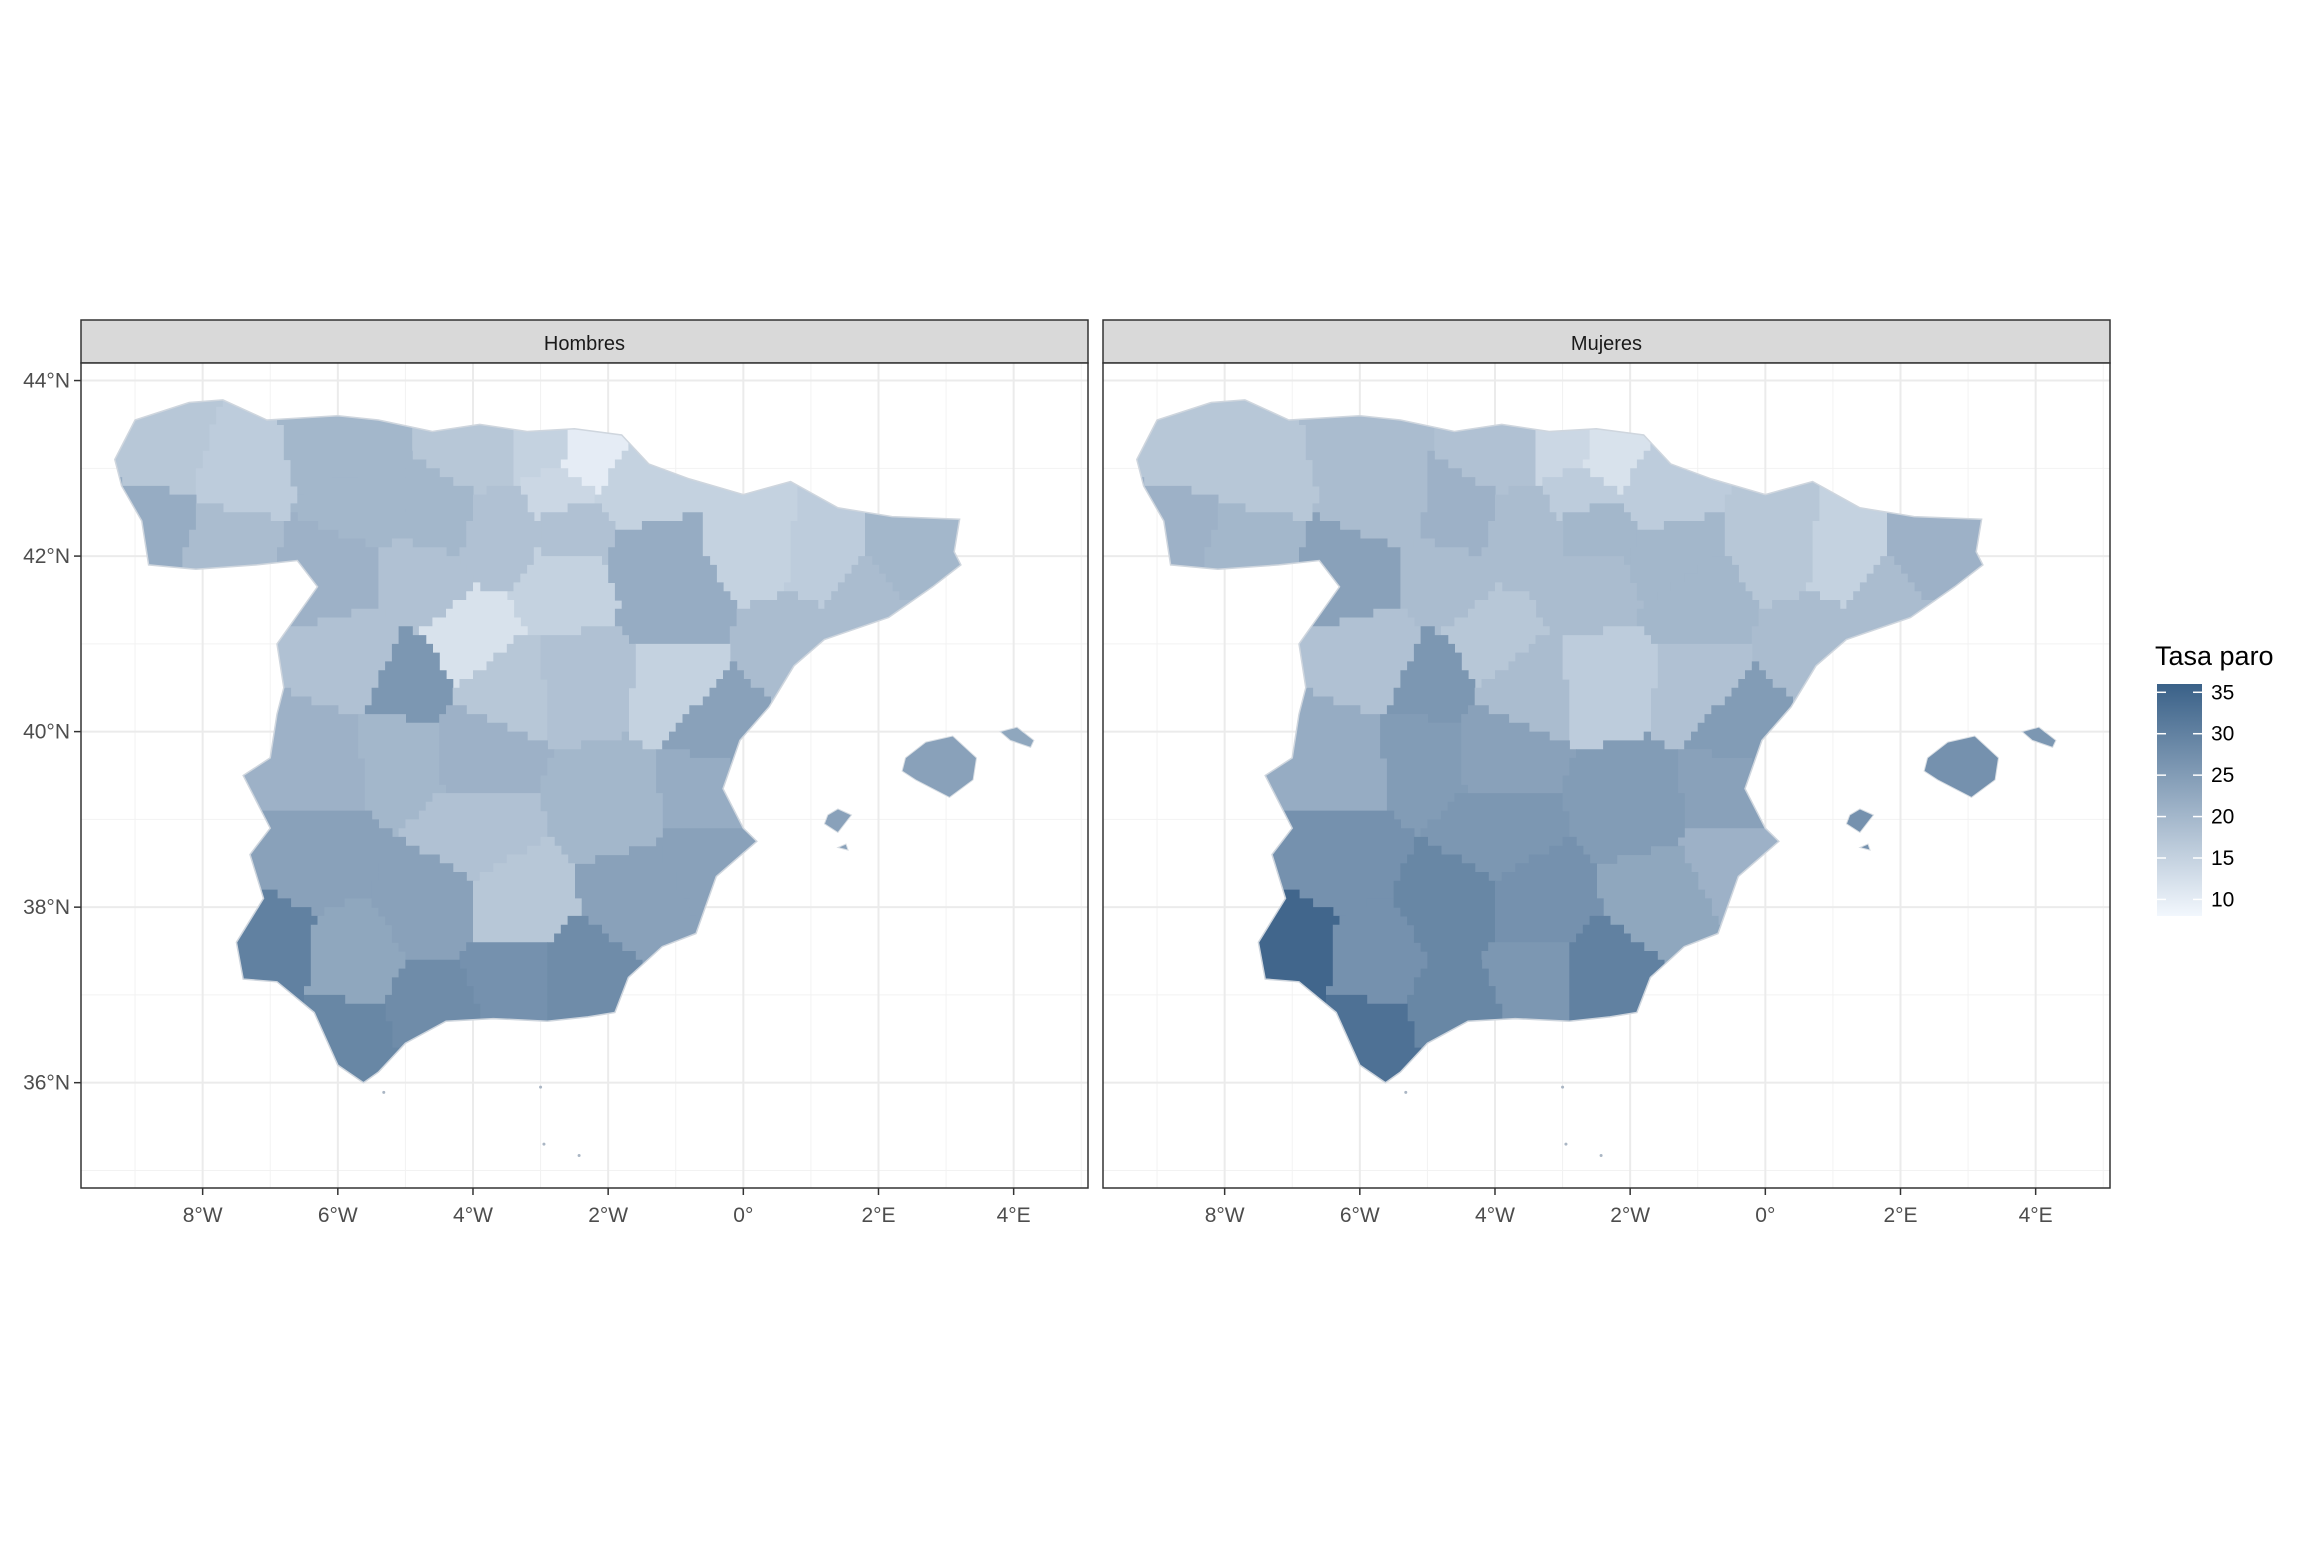 The height and width of the screenshot is (1541, 2304). Describe the element at coordinates (46, 556) in the screenshot. I see `y-tick-label: 42°N` at that location.